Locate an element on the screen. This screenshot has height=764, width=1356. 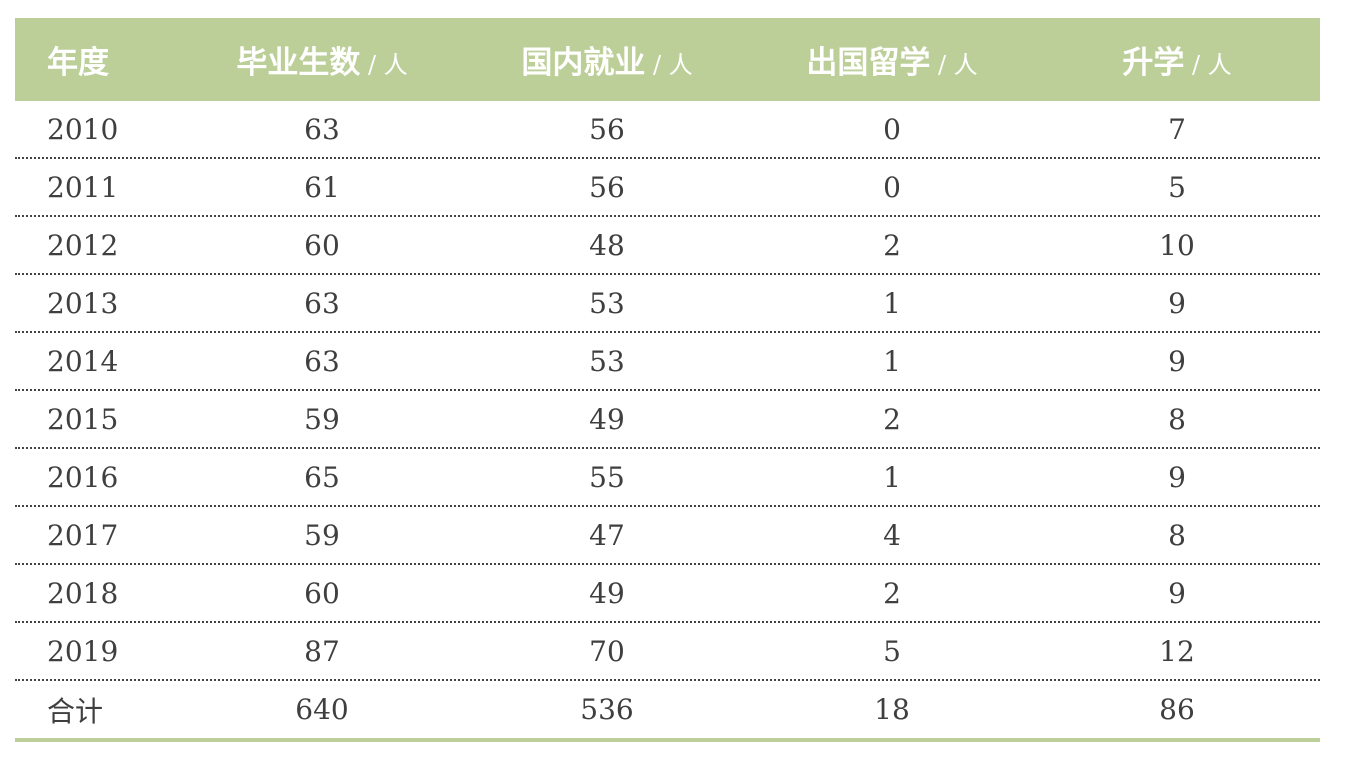
header-label: 年度 is located at coordinates (78, 63).